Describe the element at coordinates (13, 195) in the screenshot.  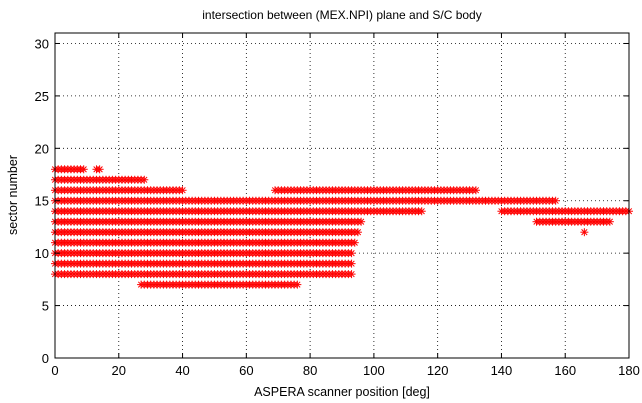
I see `y-axis-label: sector number` at that location.